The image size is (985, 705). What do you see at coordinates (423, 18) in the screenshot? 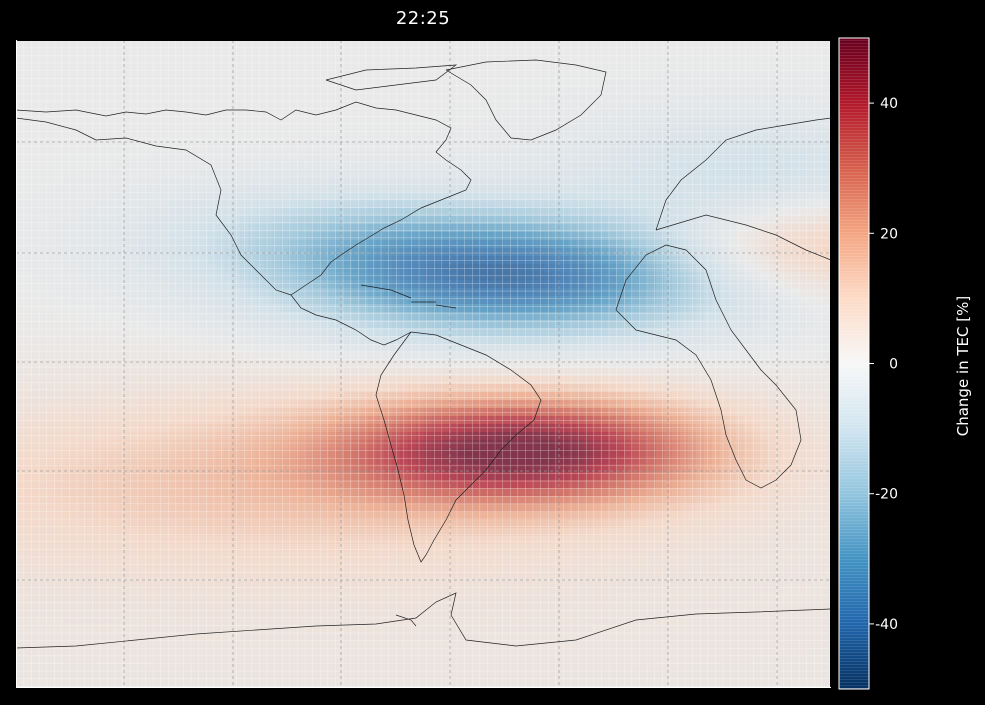
I see `chart-title: 22:25` at bounding box center [423, 18].